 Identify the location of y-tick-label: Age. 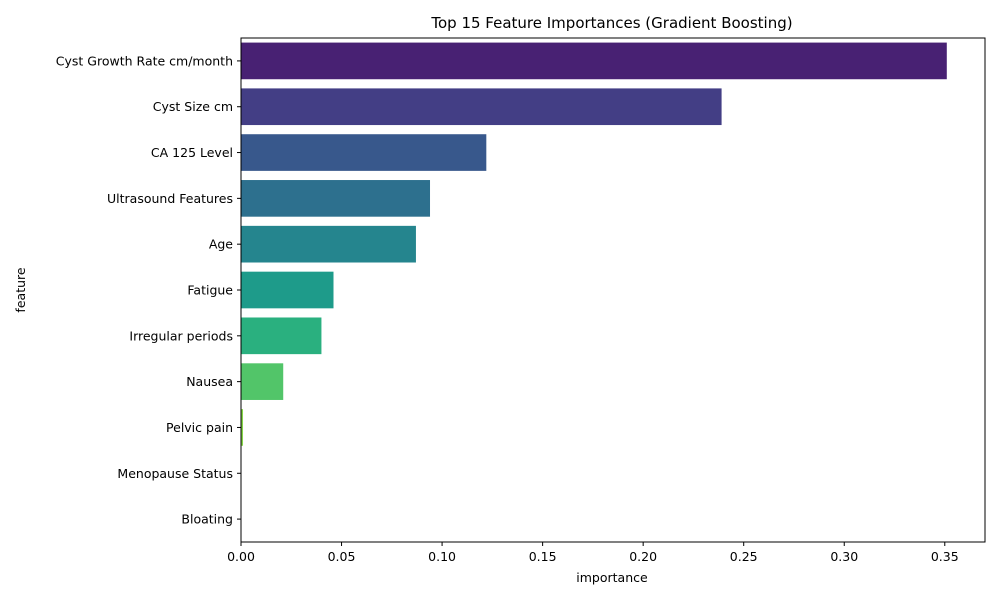
(221, 244).